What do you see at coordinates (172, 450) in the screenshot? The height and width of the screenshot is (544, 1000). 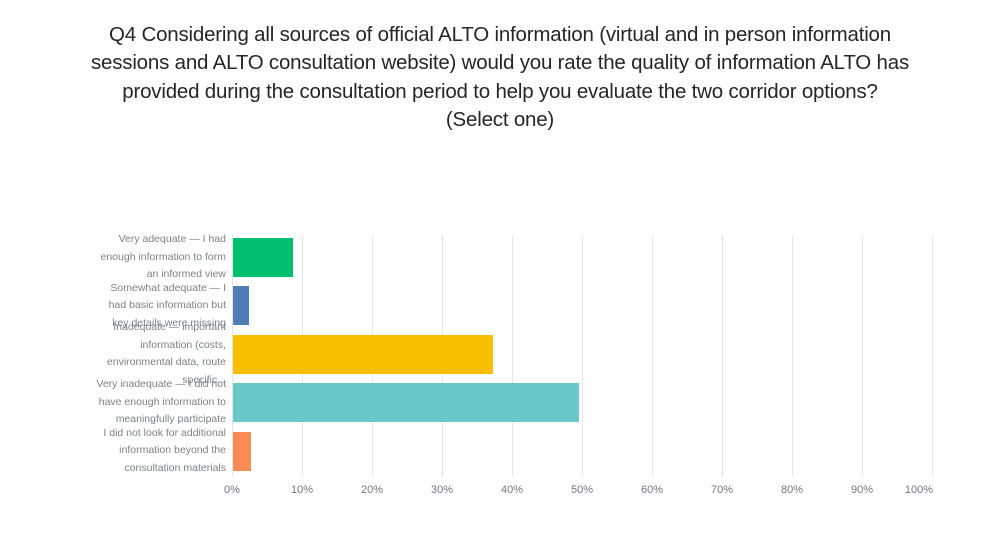 I see `category-label-line: information beyond the` at bounding box center [172, 450].